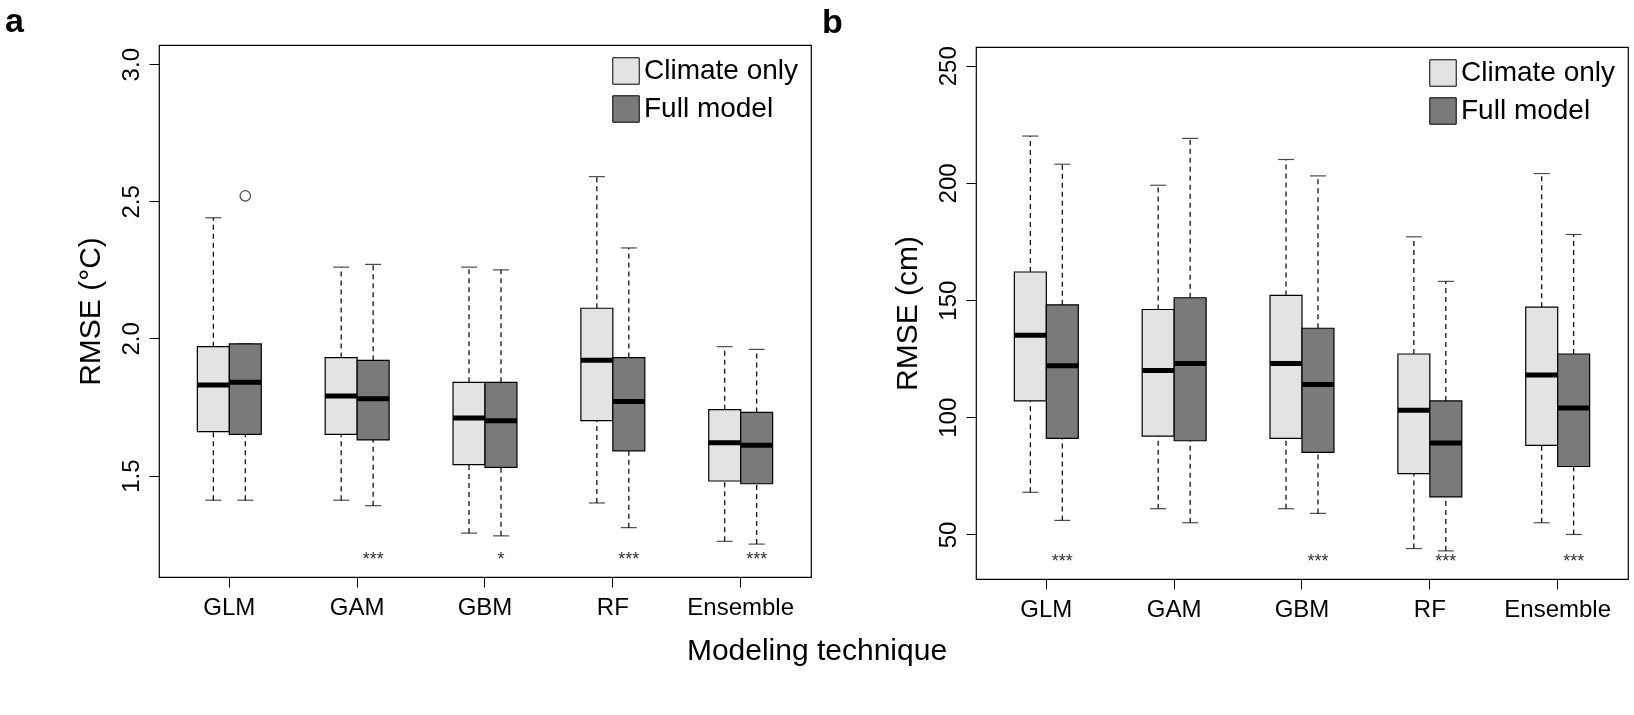  I want to click on chart-title: b, so click(832, 20).